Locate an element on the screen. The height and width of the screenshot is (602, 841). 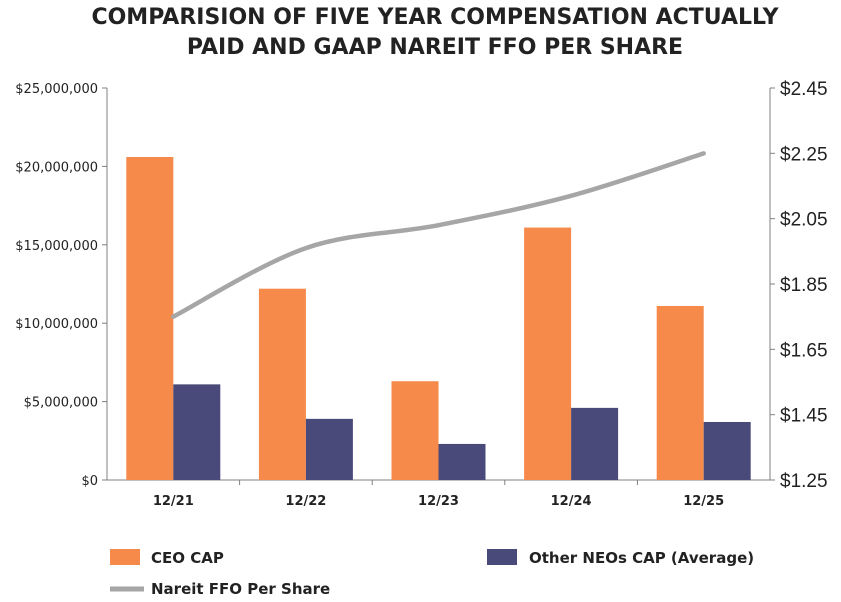
left-tick-label: $20,000,000 is located at coordinates (56, 167).